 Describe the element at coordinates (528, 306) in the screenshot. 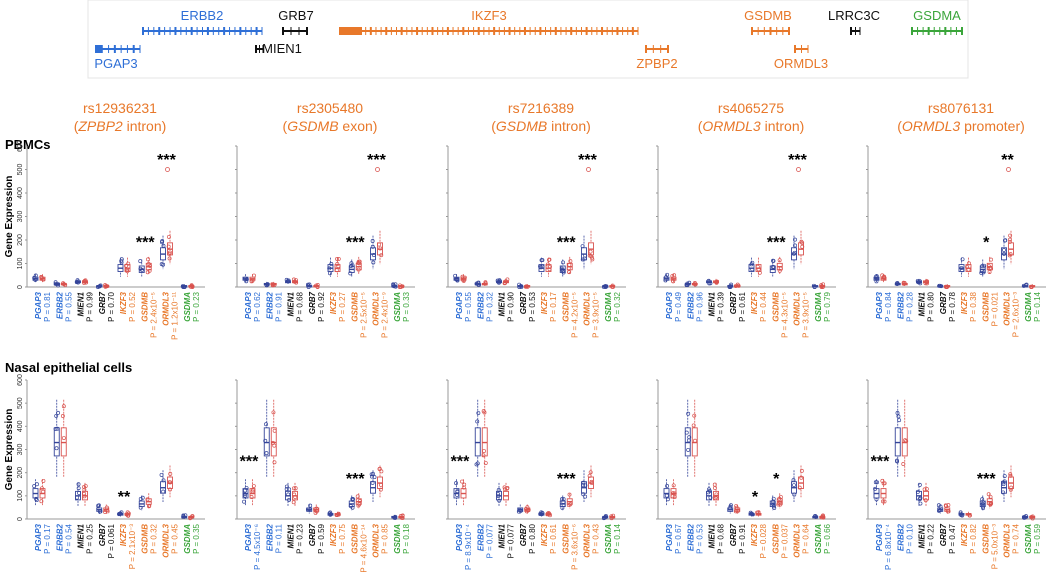

I see `pvalue-label: GRB7P = 0.53` at that location.